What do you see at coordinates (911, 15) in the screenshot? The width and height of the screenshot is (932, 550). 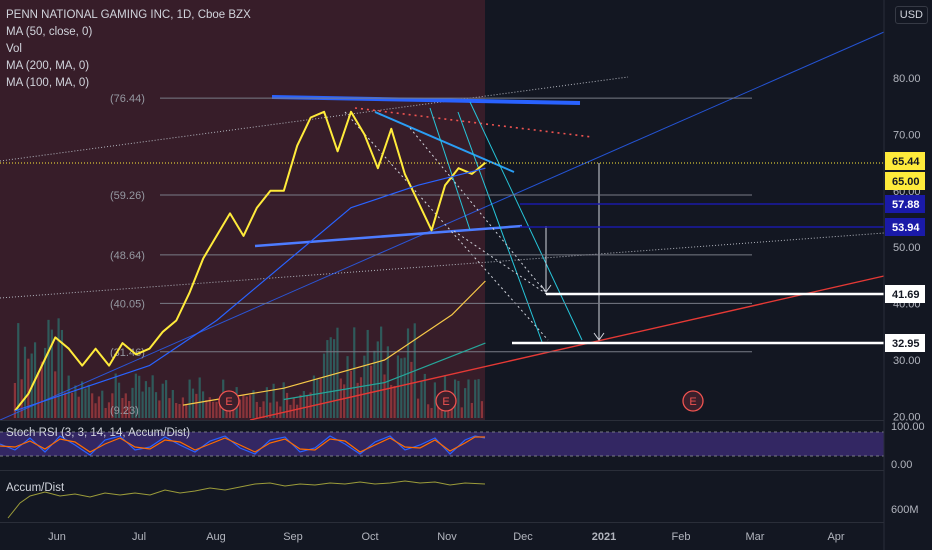 I see `currency-button: USD` at bounding box center [911, 15].